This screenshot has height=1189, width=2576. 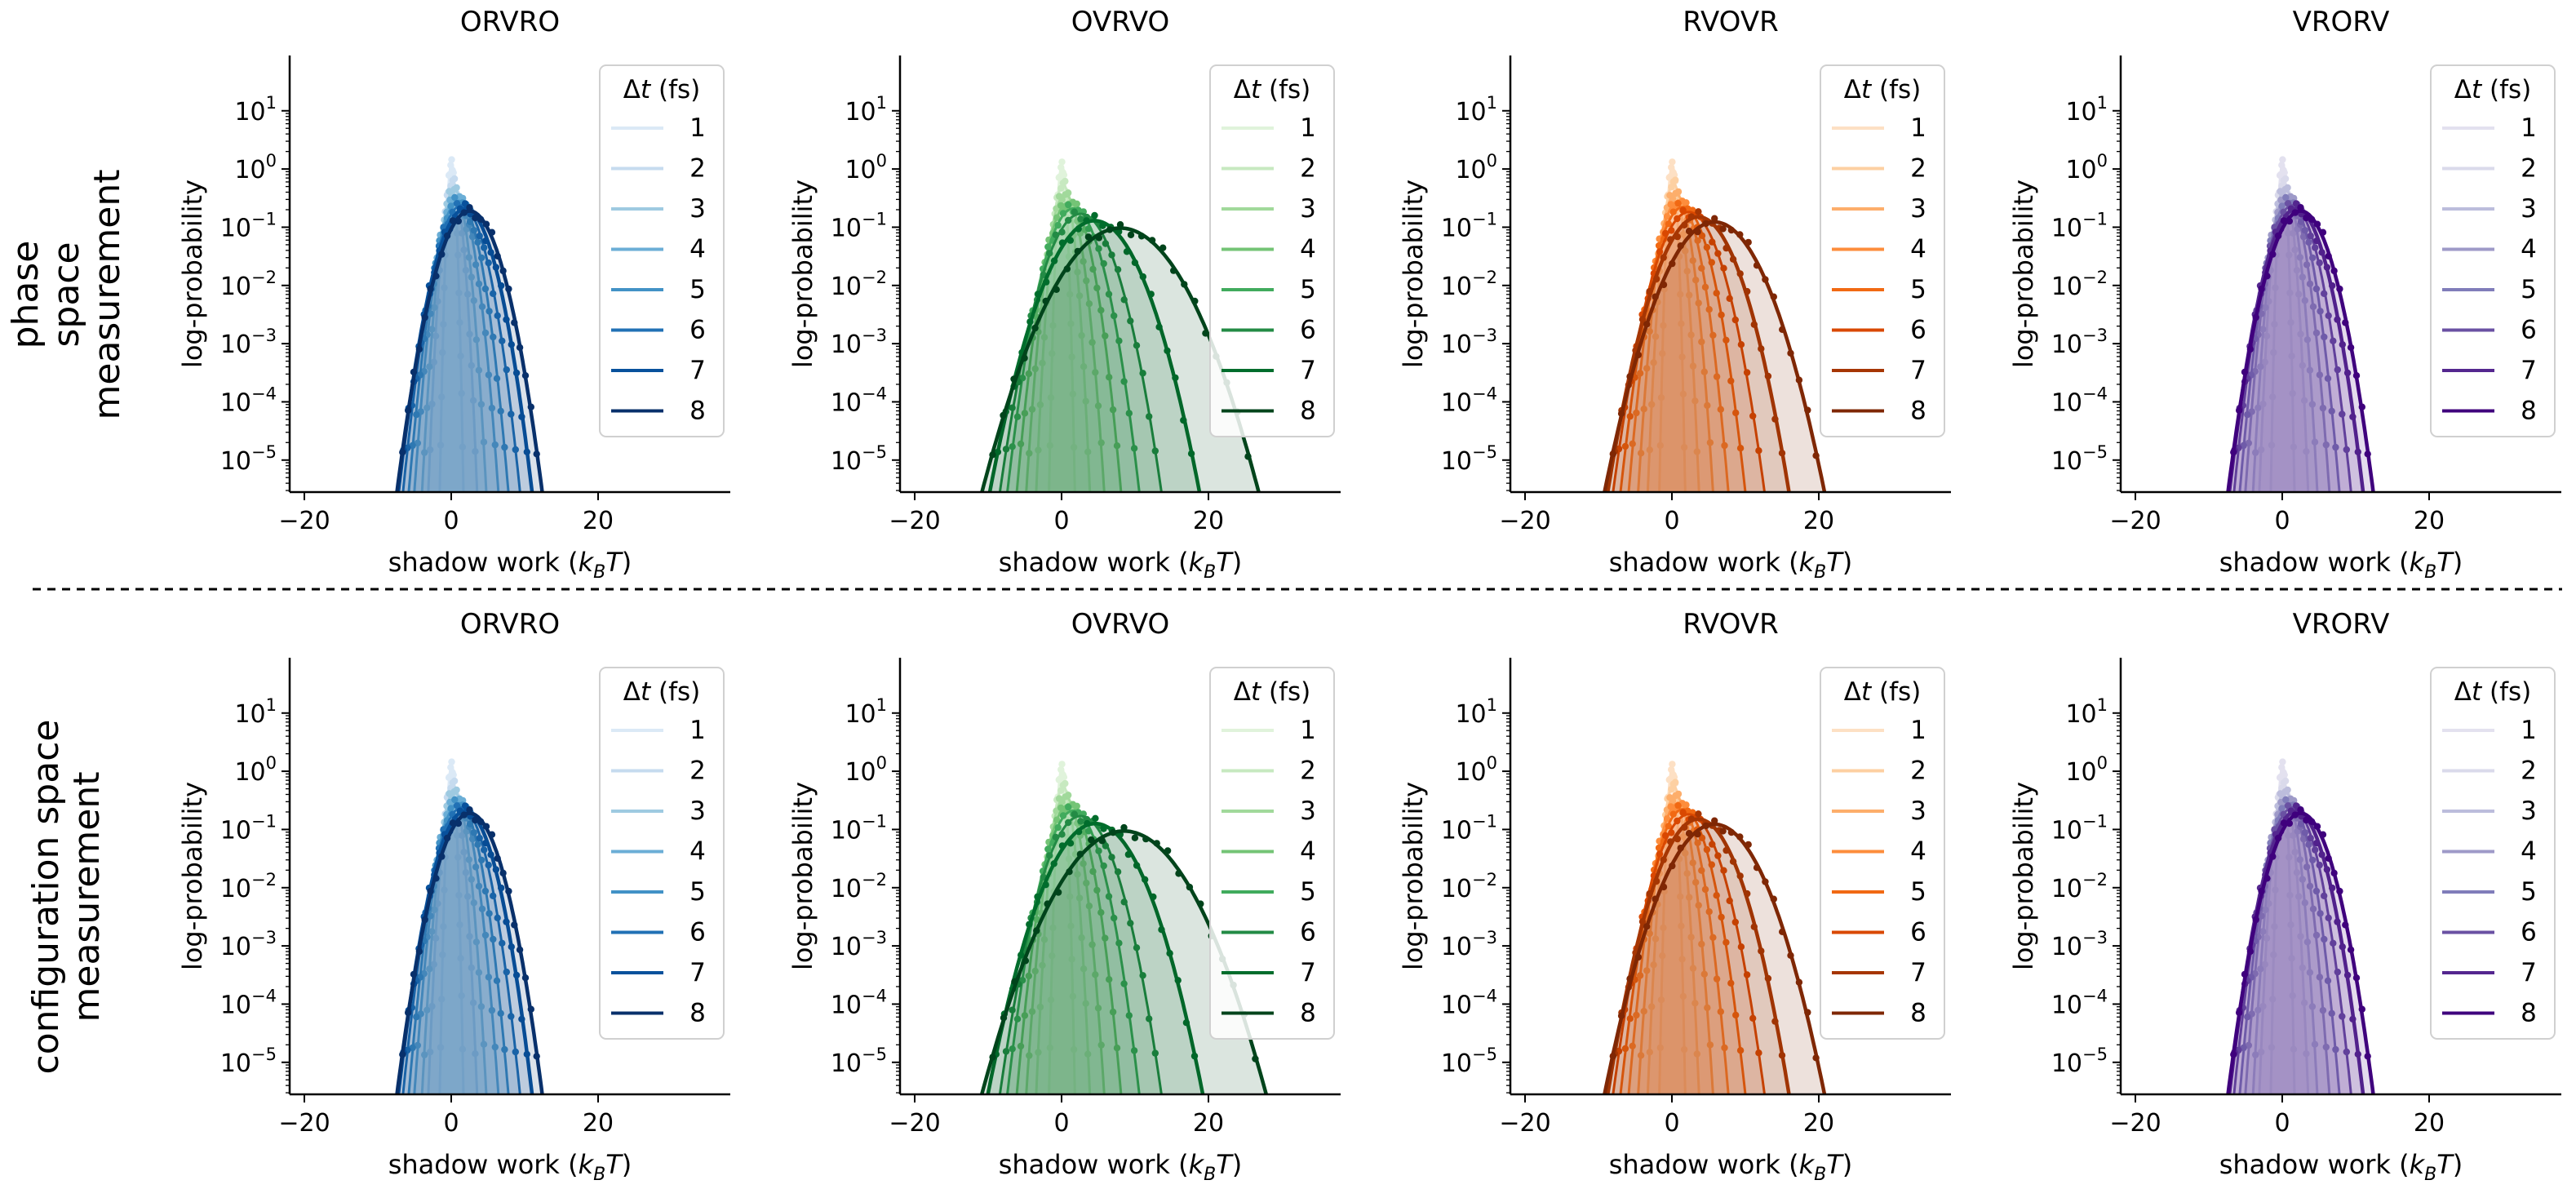 What do you see at coordinates (697, 411) in the screenshot?
I see `legend-entry-label: 8` at bounding box center [697, 411].